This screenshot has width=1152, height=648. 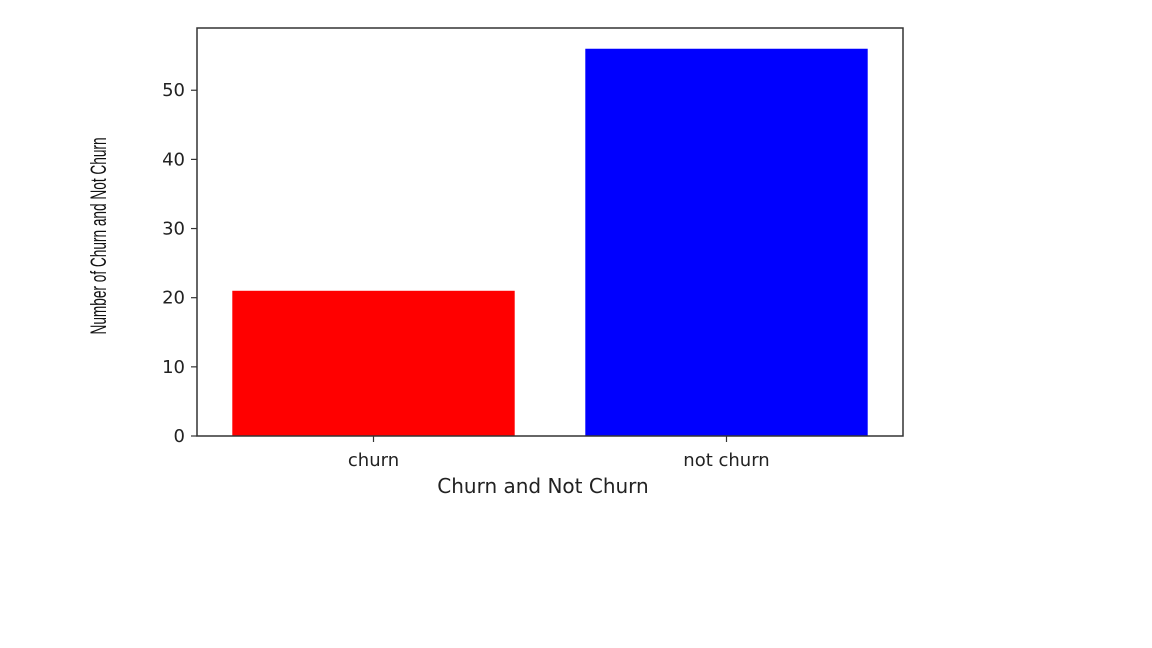 What do you see at coordinates (173, 298) in the screenshot?
I see `y-tick-label: 20` at bounding box center [173, 298].